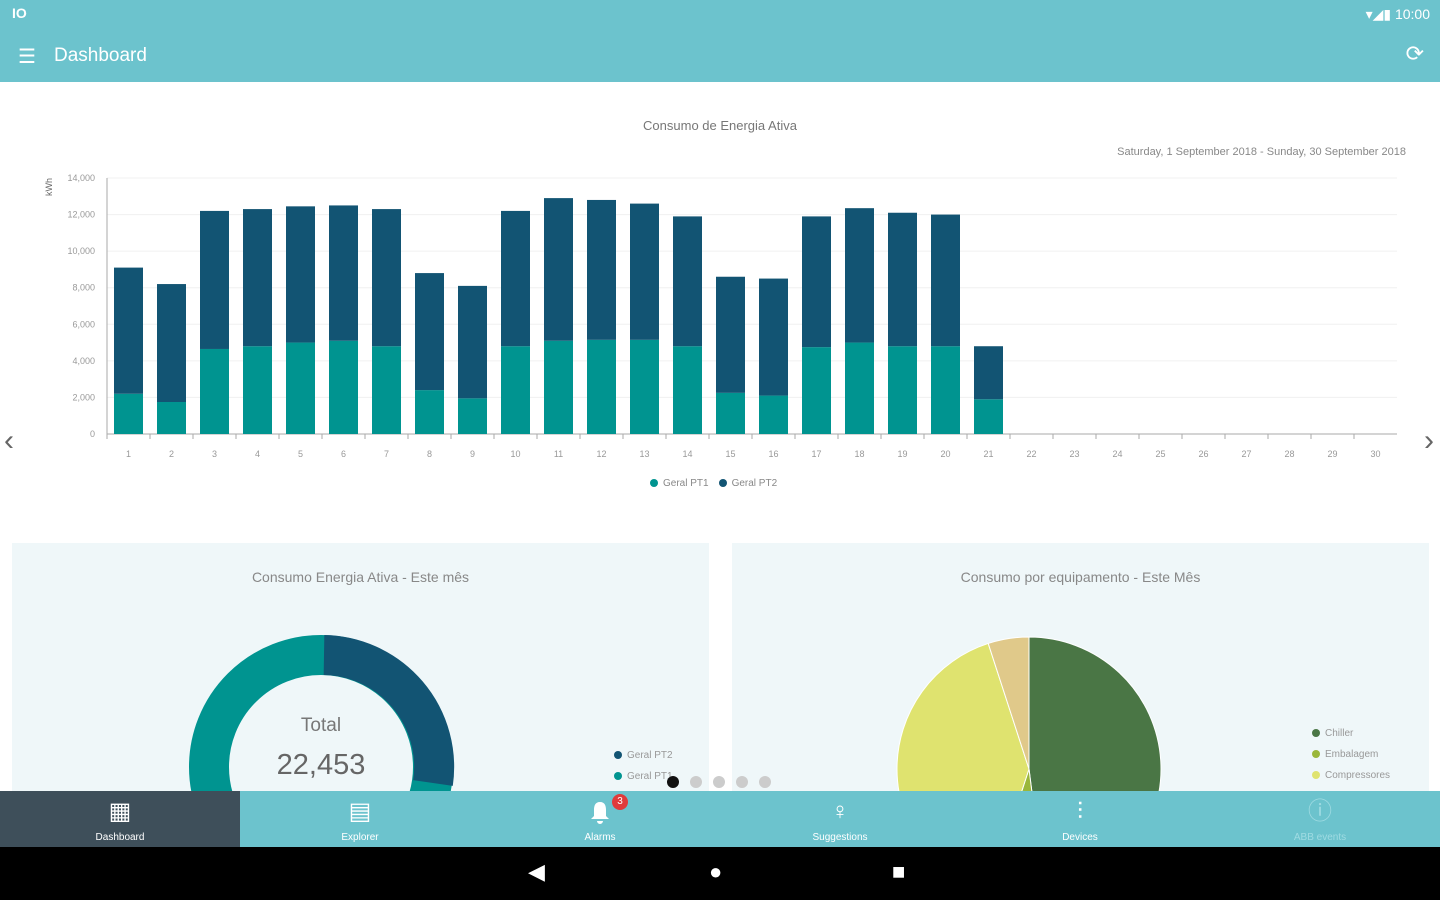 The width and height of the screenshot is (1440, 900). What do you see at coordinates (1320, 837) in the screenshot?
I see `nav-label: ABB events` at bounding box center [1320, 837].